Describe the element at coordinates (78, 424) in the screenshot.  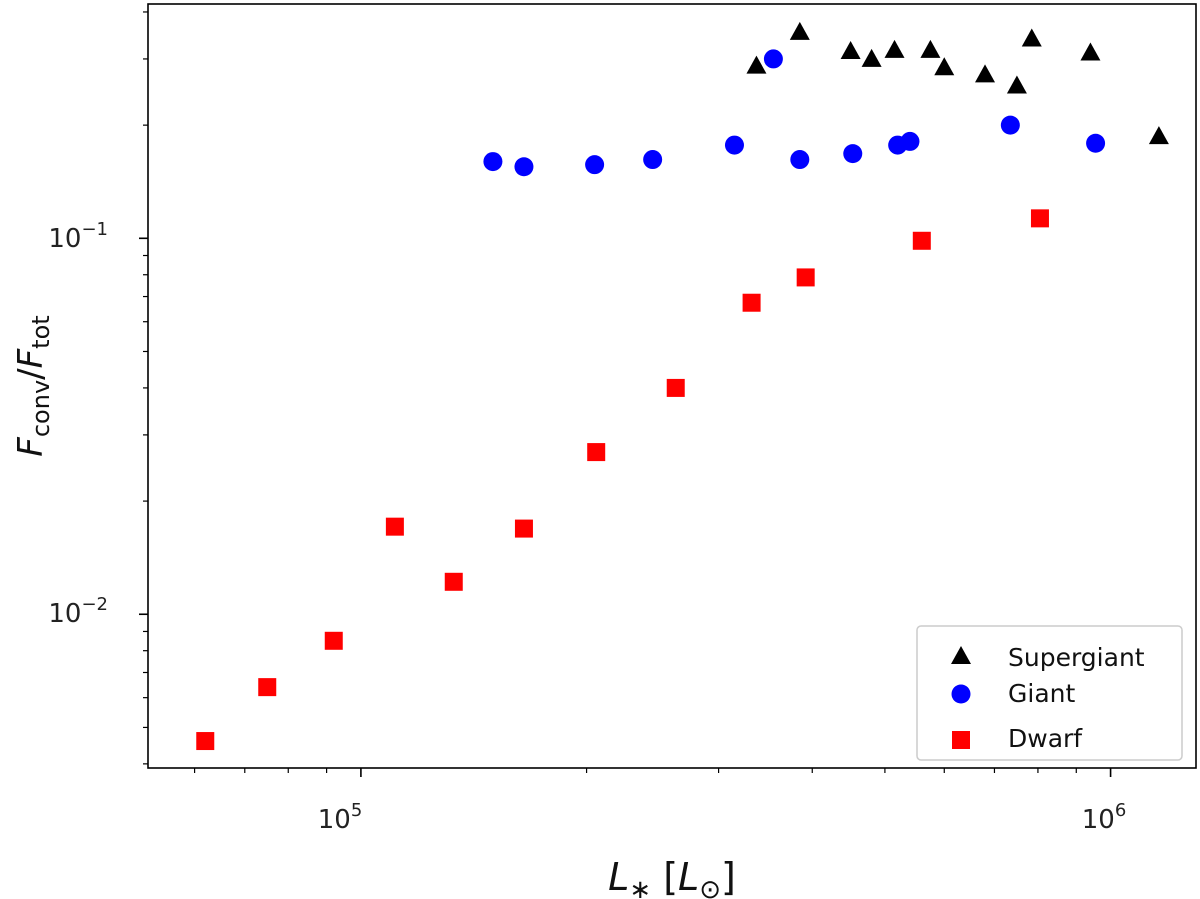
I see `y-axis-tick-labels: 10⁻² 10⁻¹` at that location.